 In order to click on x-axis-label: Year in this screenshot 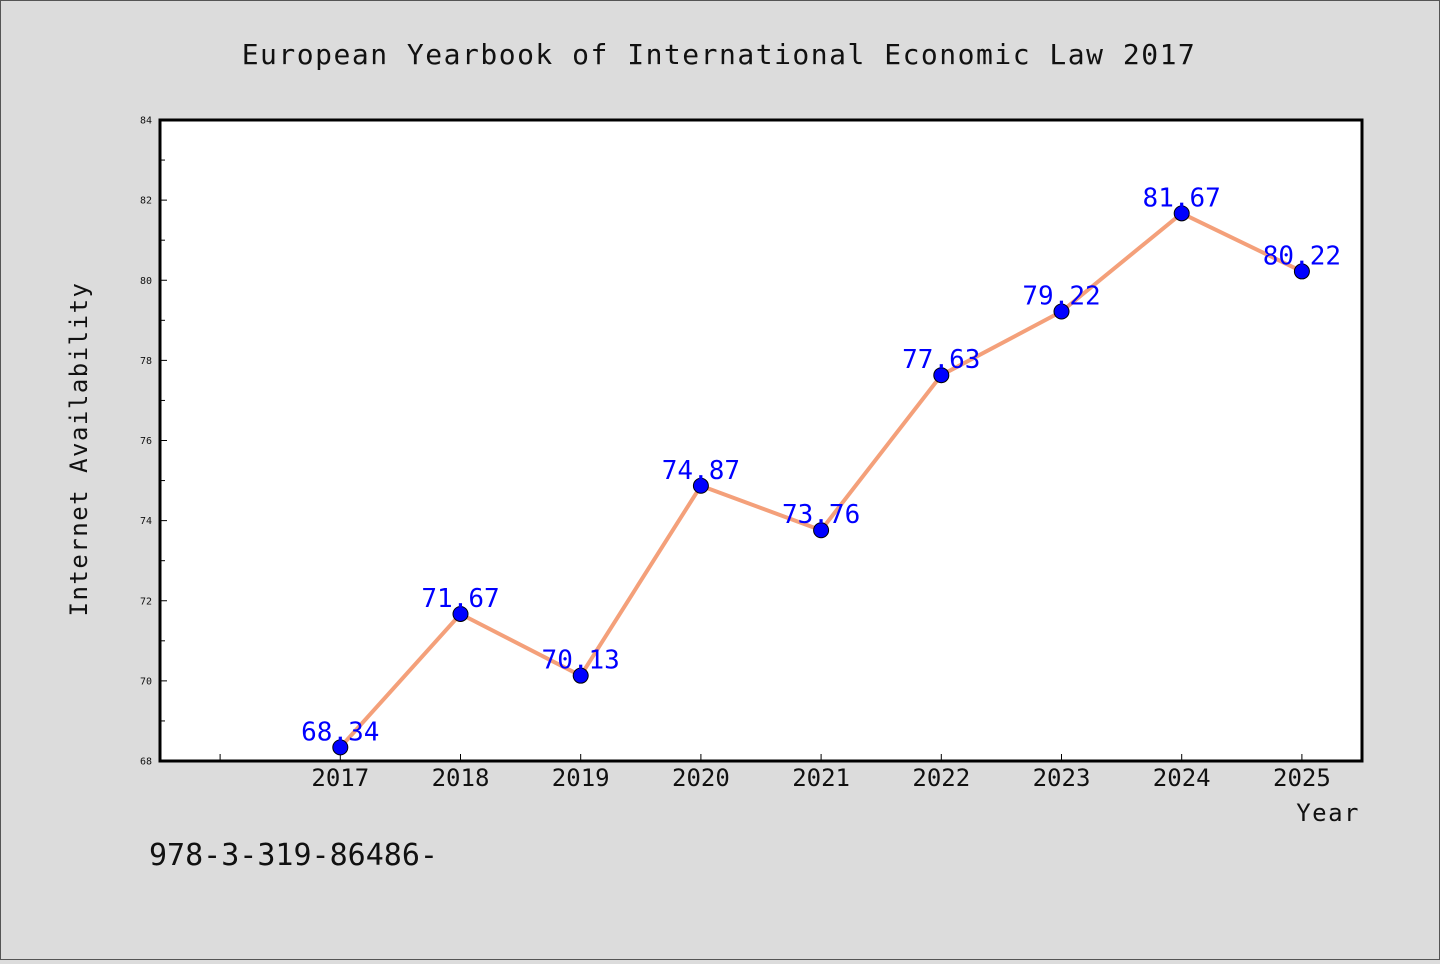, I will do `click(1328, 813)`.